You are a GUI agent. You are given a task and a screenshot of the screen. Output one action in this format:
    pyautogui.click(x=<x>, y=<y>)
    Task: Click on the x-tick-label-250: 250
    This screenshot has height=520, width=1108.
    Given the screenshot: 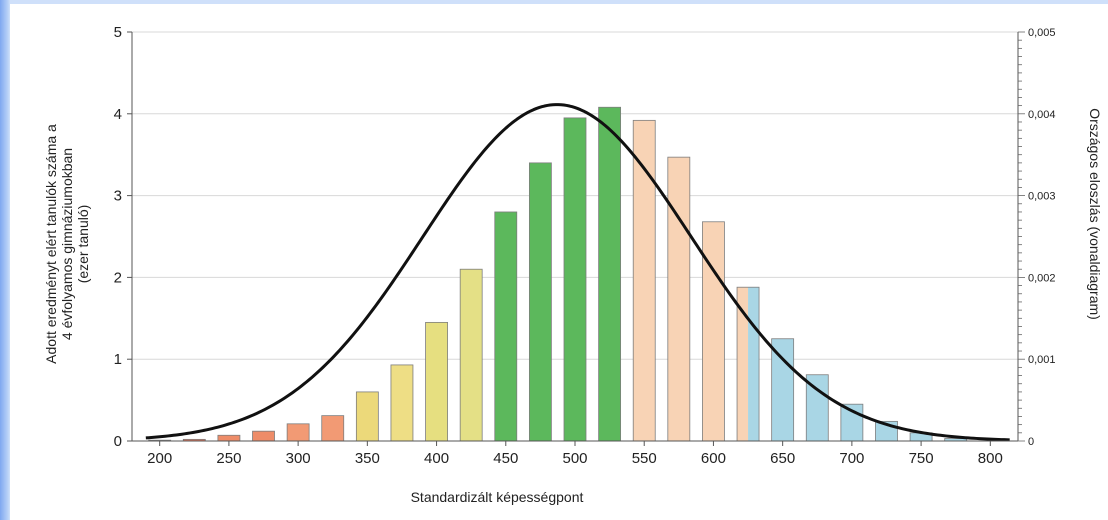 What is the action you would take?
    pyautogui.click(x=228, y=458)
    